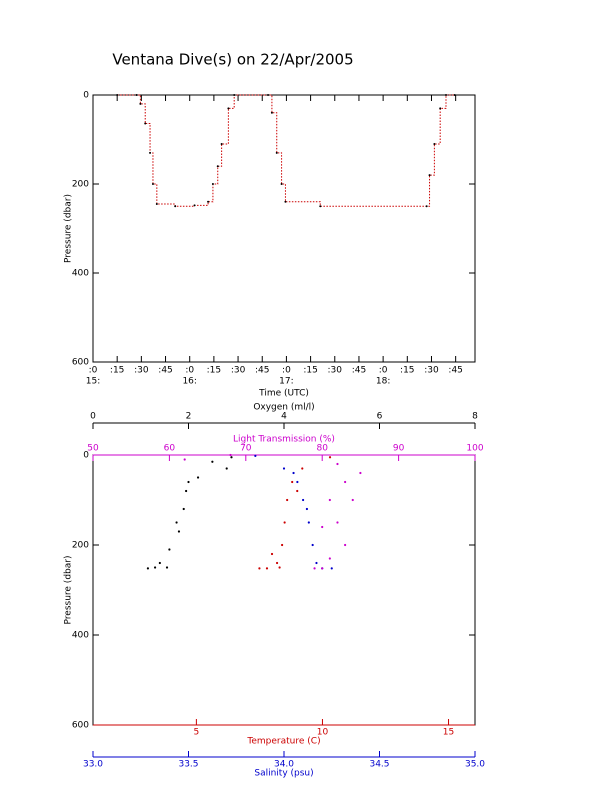 The width and height of the screenshot is (612, 785). What do you see at coordinates (380, 417) in the screenshot?
I see `x-tick-label: 6` at bounding box center [380, 417].